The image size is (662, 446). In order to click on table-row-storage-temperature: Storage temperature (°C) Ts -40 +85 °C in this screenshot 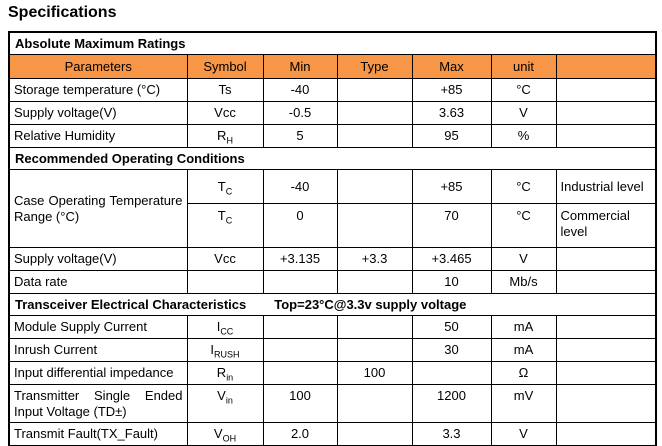, I will do `click(332, 90)`.